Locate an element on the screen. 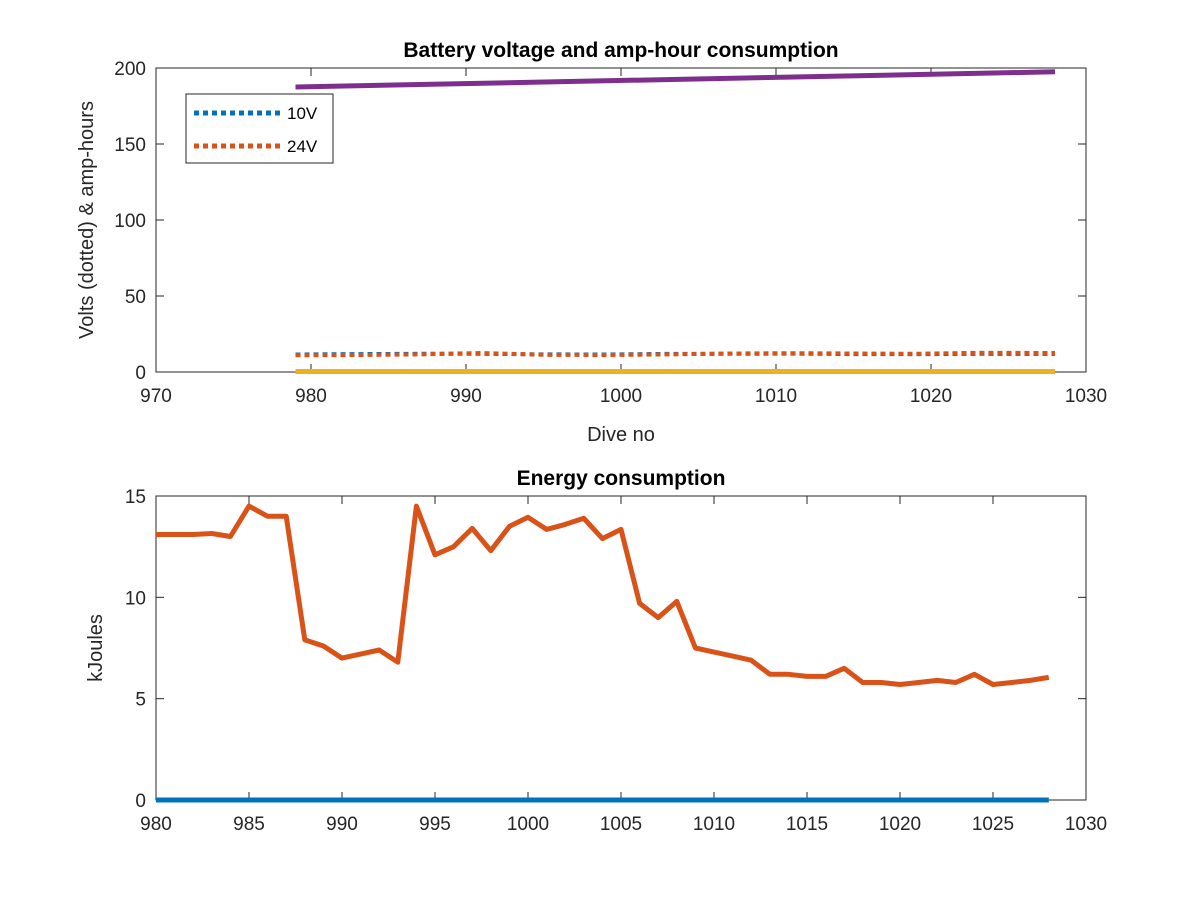 The width and height of the screenshot is (1200, 900). y-tick-label: 10 is located at coordinates (135, 598).